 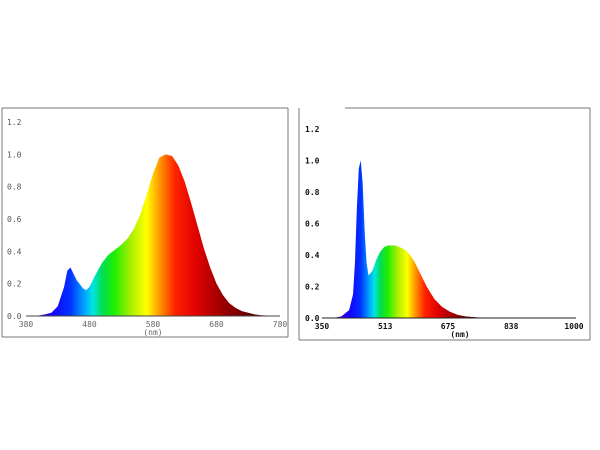 I want to click on x-tick-label: 780, so click(x=280, y=324).